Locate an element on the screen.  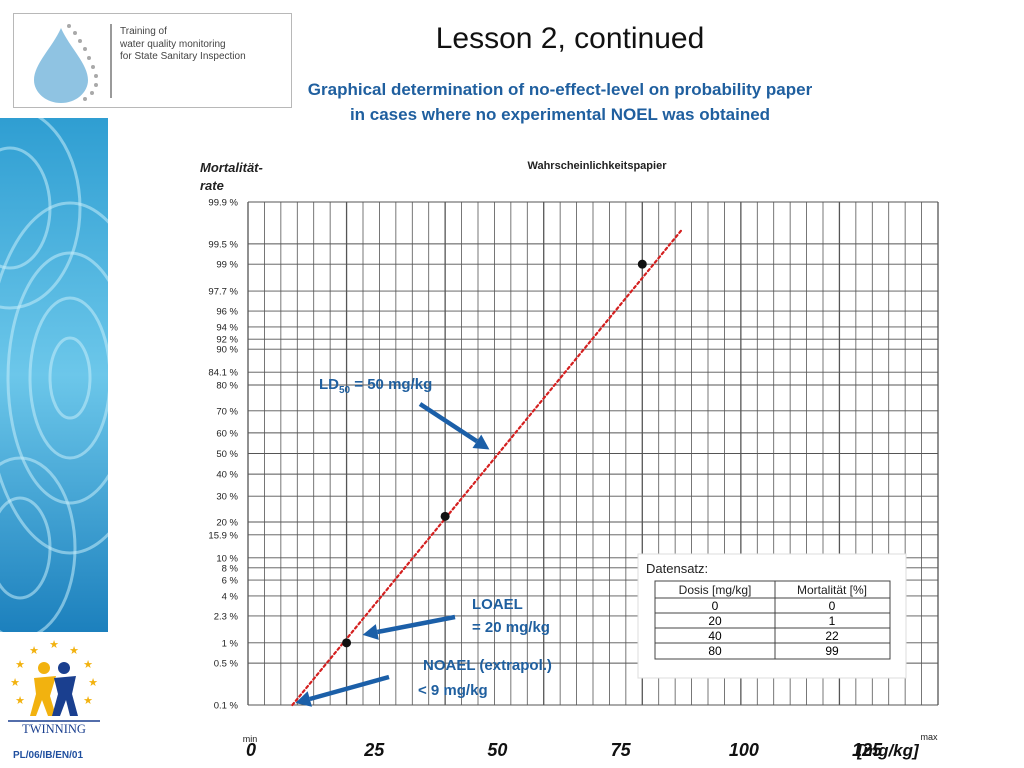
y-tick-label: 90 % is located at coordinates (227, 350).